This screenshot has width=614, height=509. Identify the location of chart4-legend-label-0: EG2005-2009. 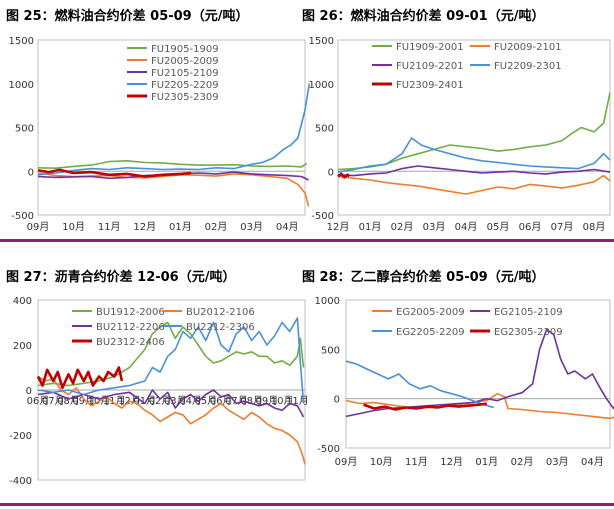
(430, 312).